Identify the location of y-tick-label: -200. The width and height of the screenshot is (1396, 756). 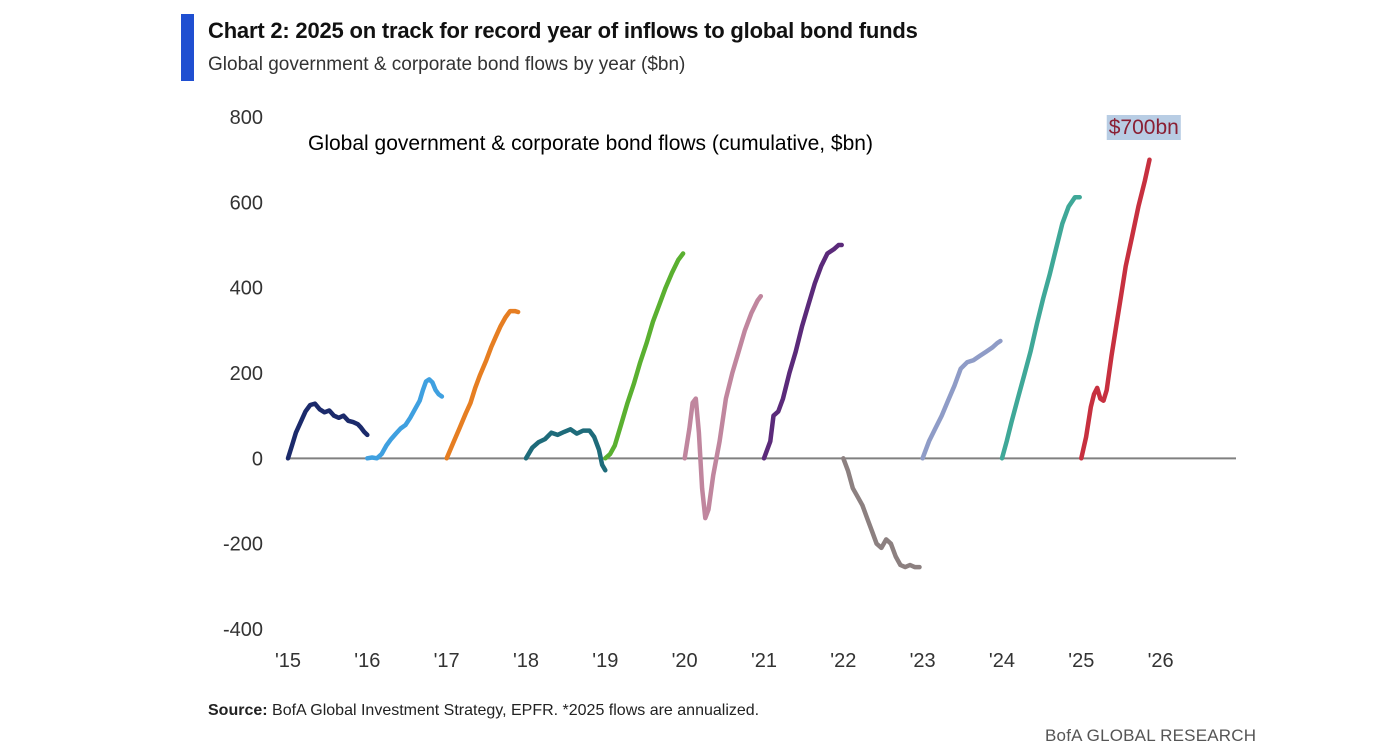
(243, 545).